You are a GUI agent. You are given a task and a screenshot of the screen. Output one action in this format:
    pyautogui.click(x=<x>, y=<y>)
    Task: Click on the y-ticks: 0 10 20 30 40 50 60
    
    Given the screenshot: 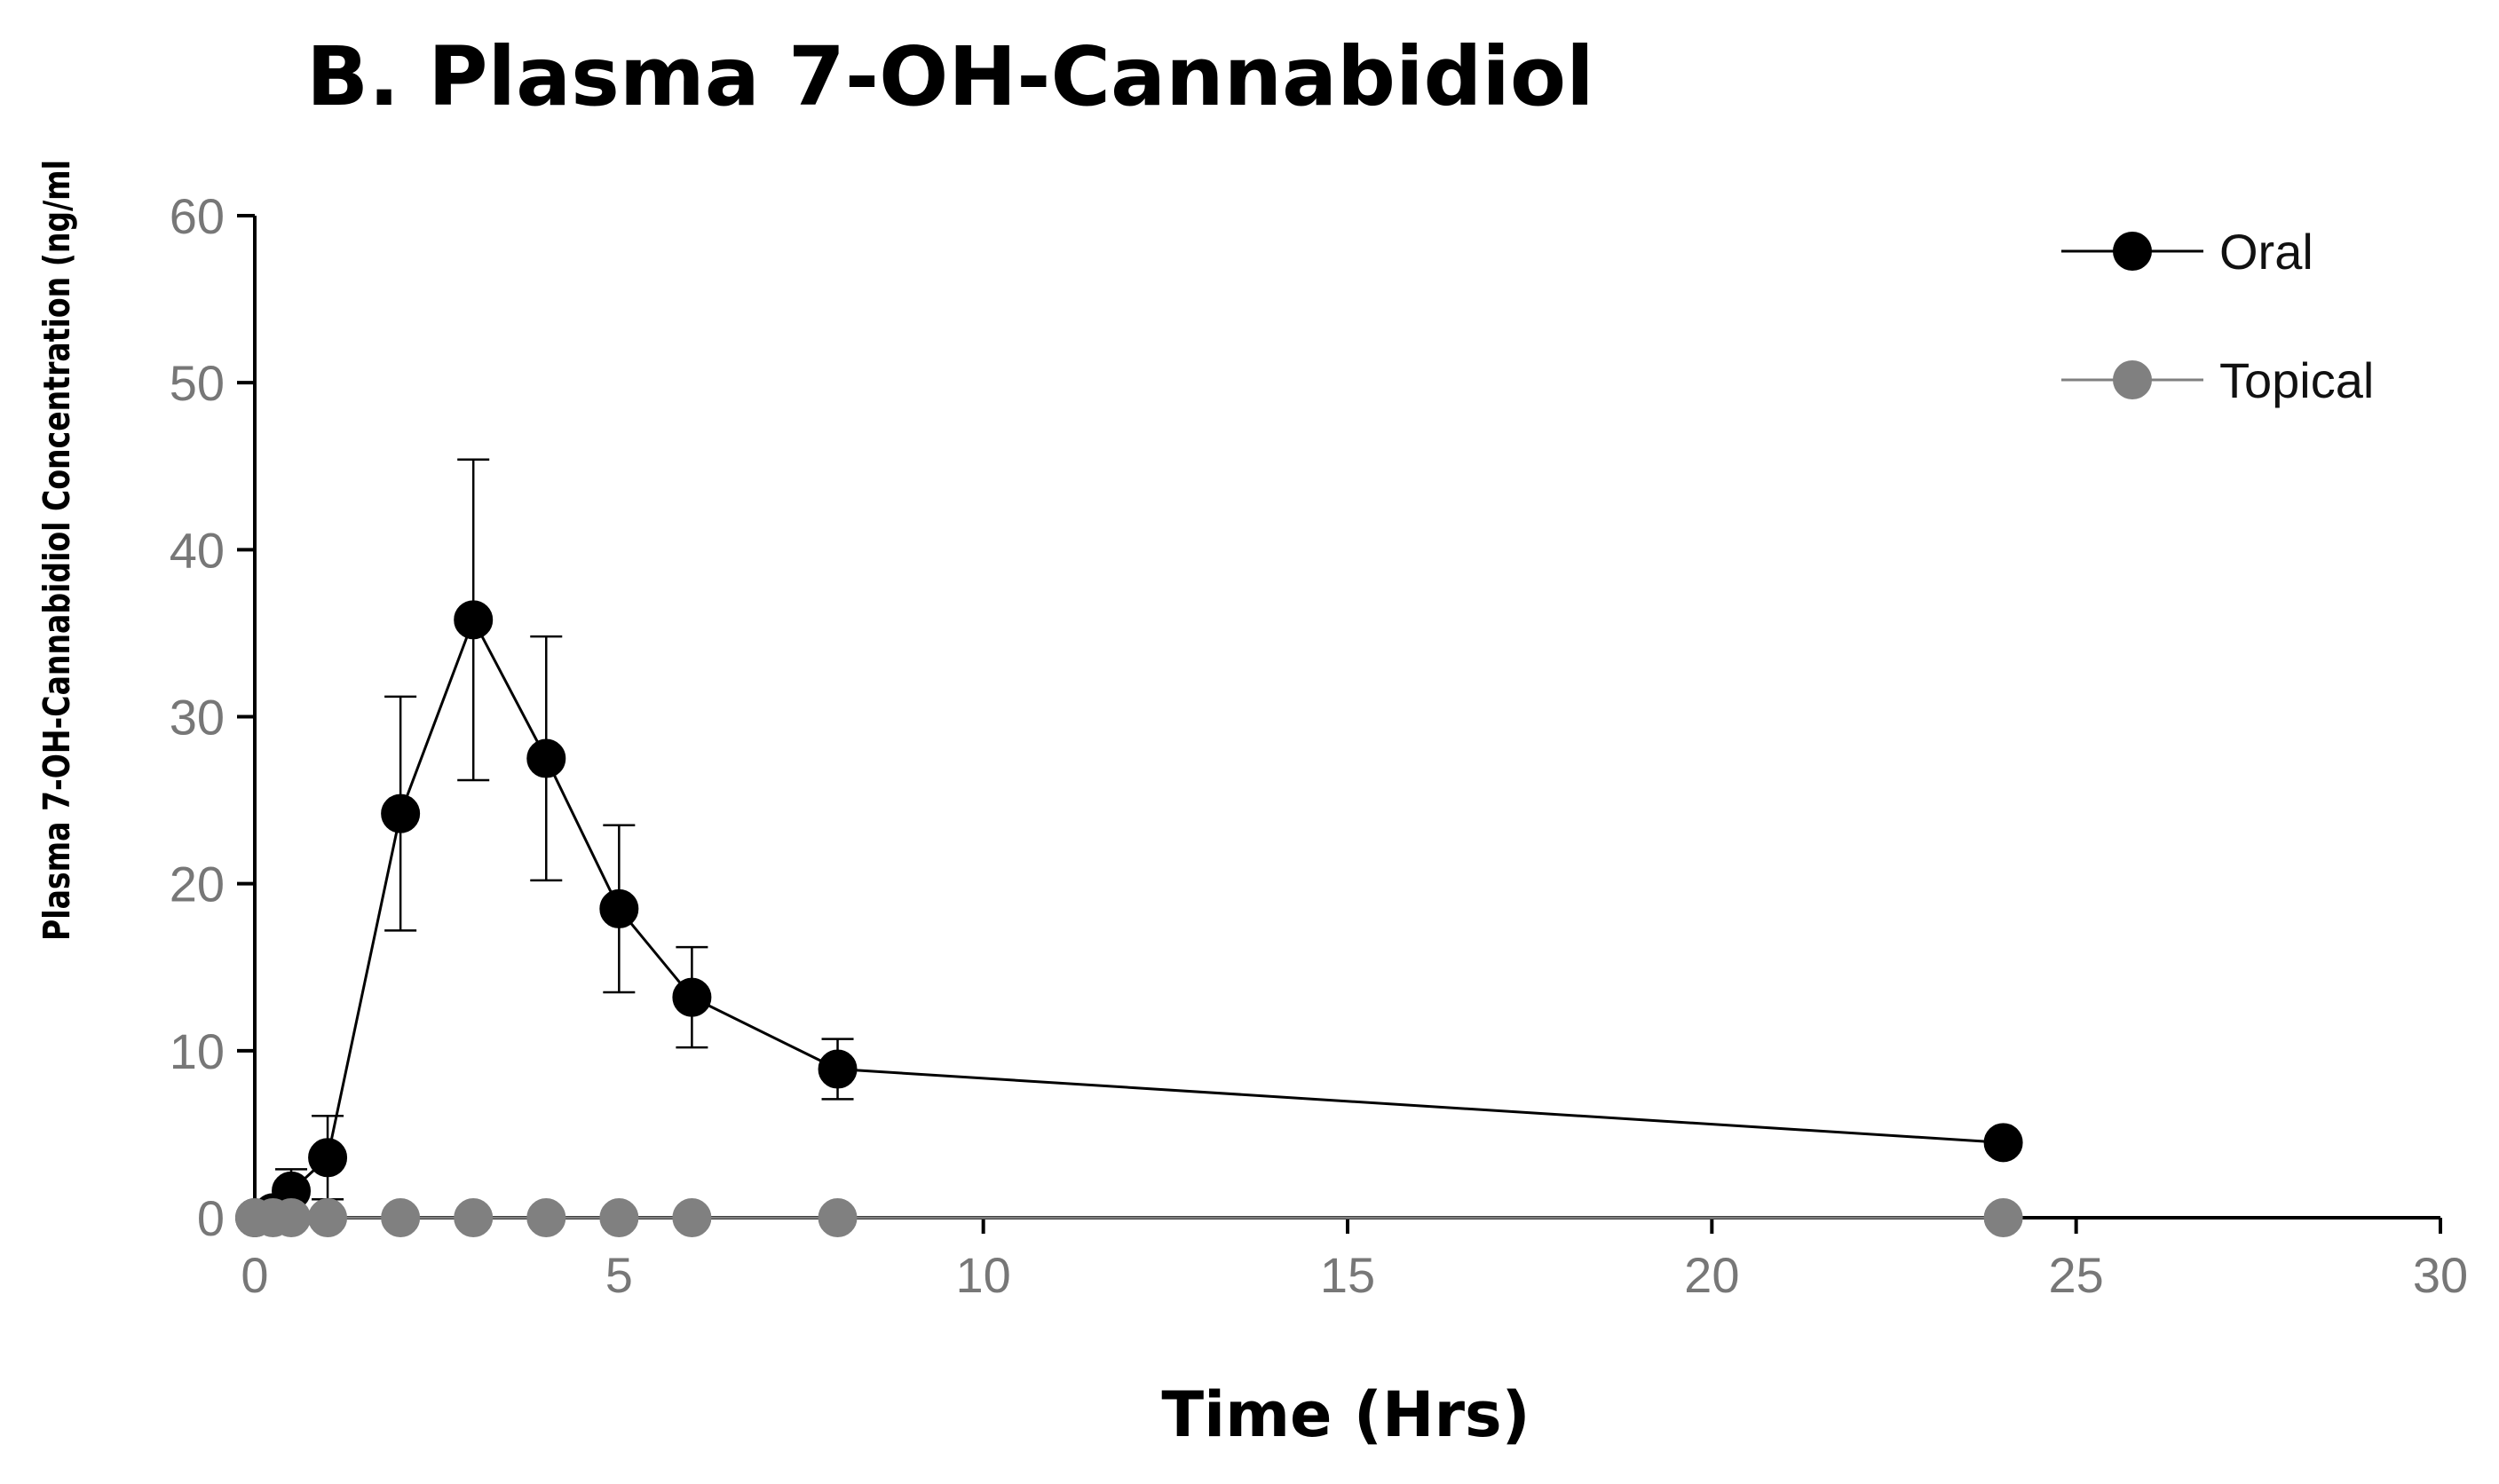 What is the action you would take?
    pyautogui.click(x=212, y=717)
    